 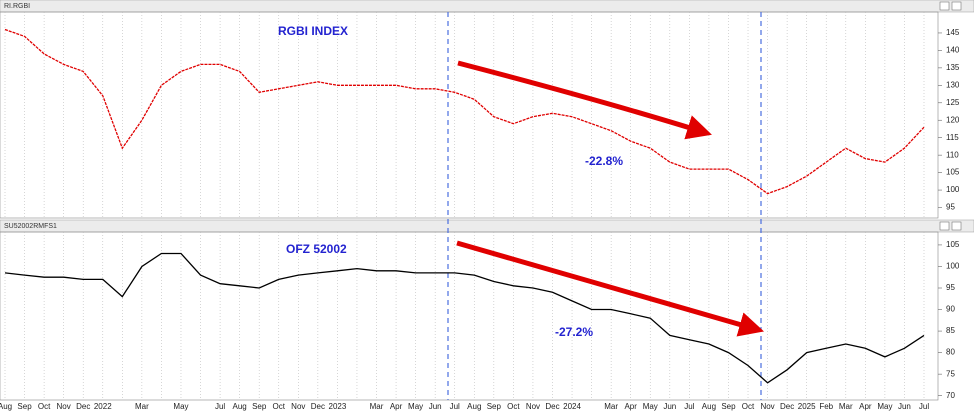 What do you see at coordinates (604, 161) in the screenshot?
I see `annotation: -22.8%` at bounding box center [604, 161].